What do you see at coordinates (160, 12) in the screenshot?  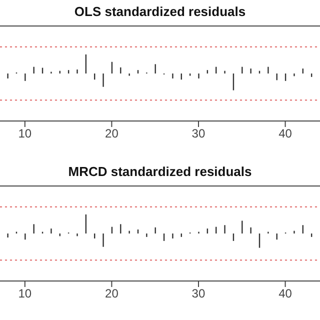 I see `chart-title: OLS standardized residuals` at bounding box center [160, 12].